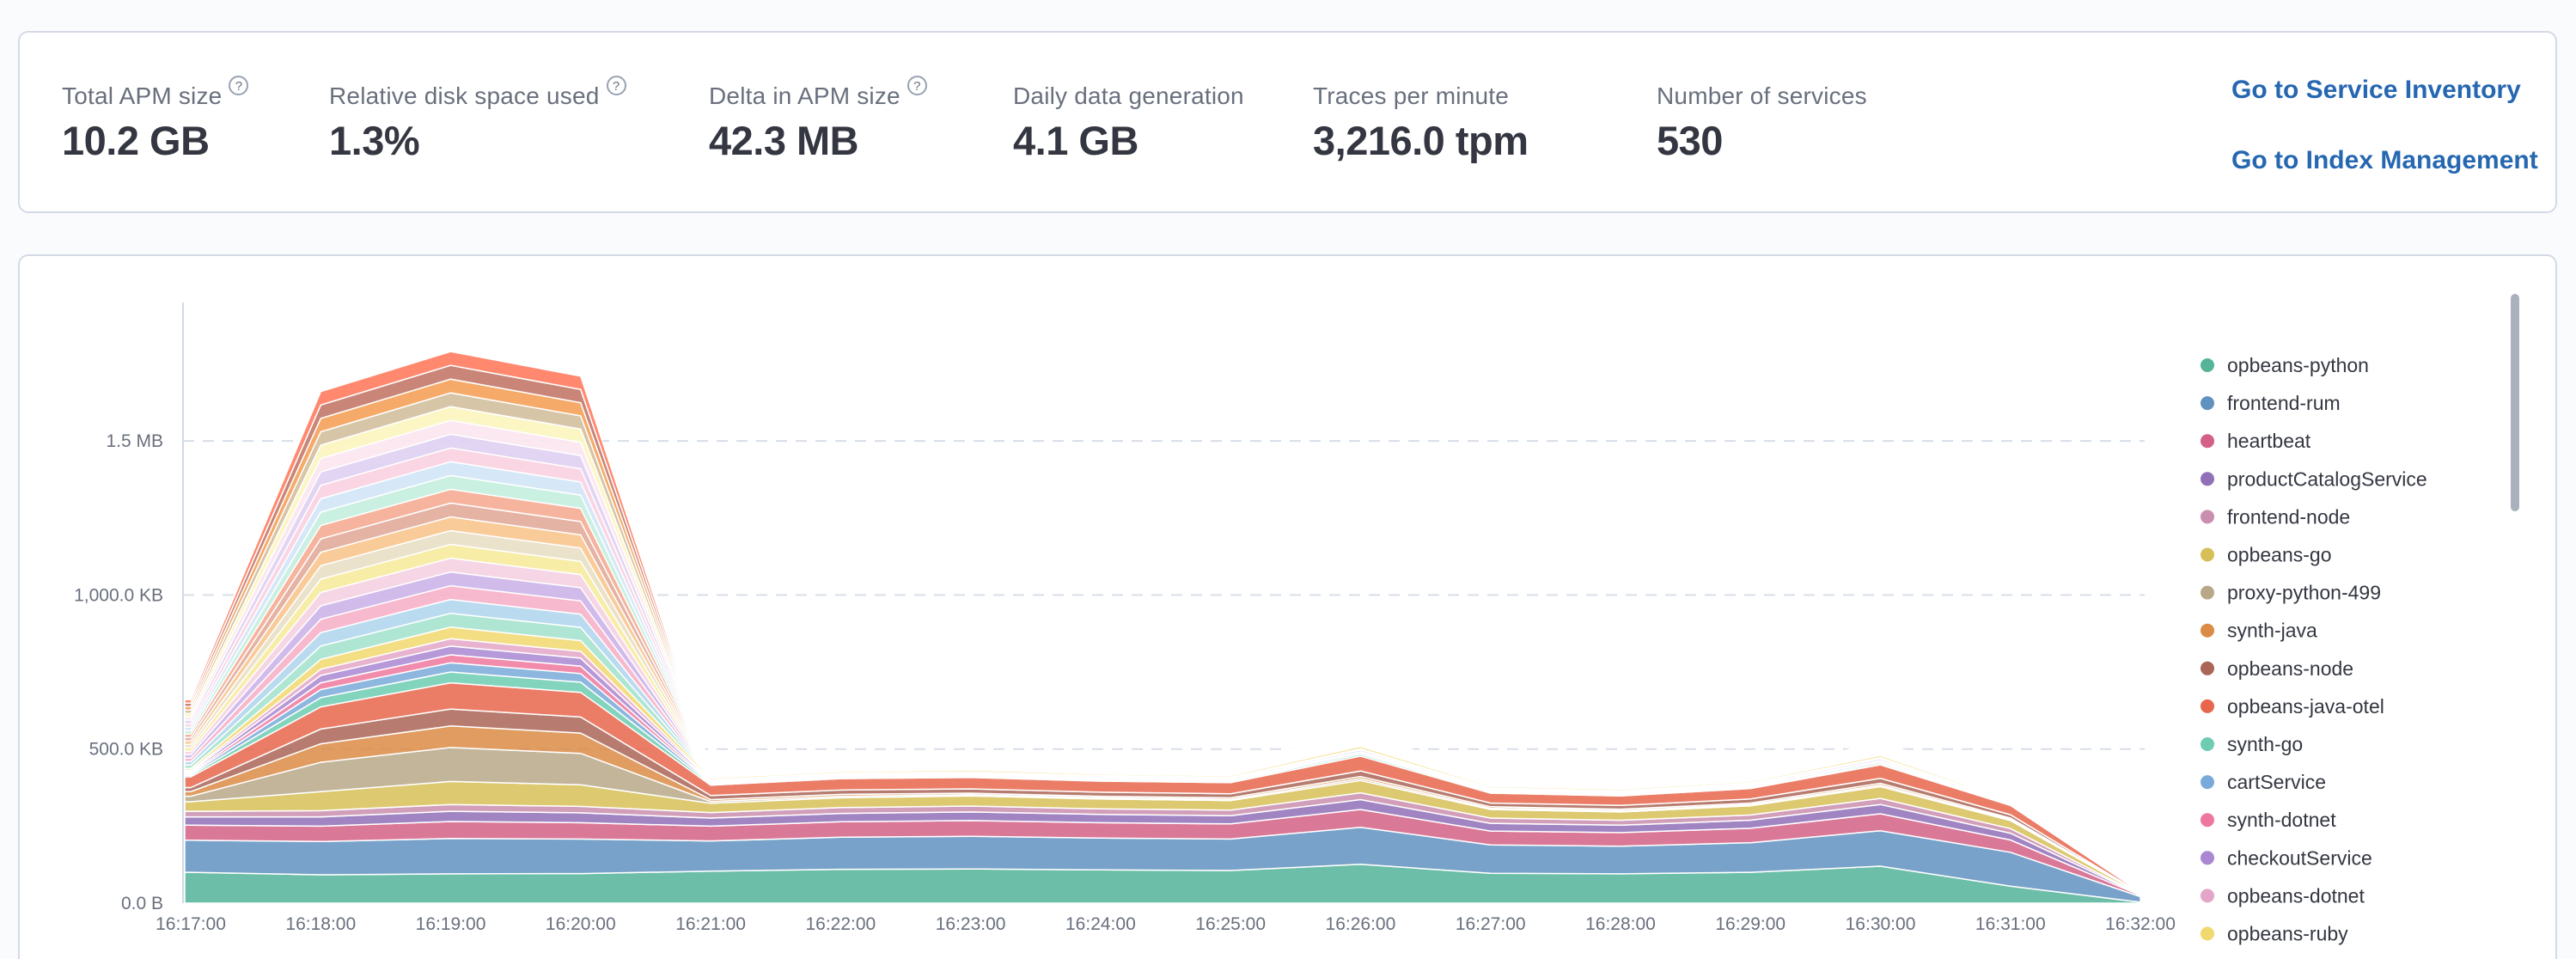 The width and height of the screenshot is (2576, 959). Describe the element at coordinates (1075, 140) in the screenshot. I see `stat-value: 4.1 GB` at that location.